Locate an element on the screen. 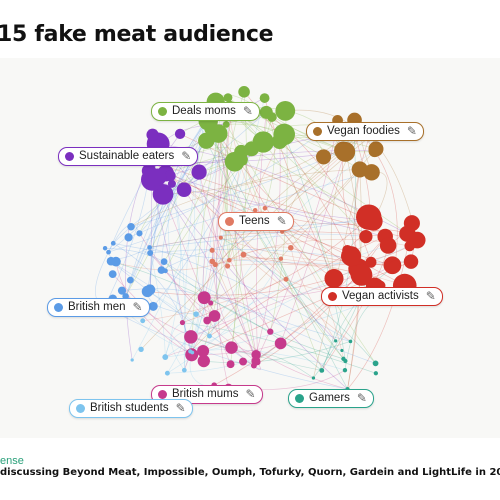 The height and width of the screenshot is (500, 500). british-mums-label: British mums is located at coordinates (205, 394).